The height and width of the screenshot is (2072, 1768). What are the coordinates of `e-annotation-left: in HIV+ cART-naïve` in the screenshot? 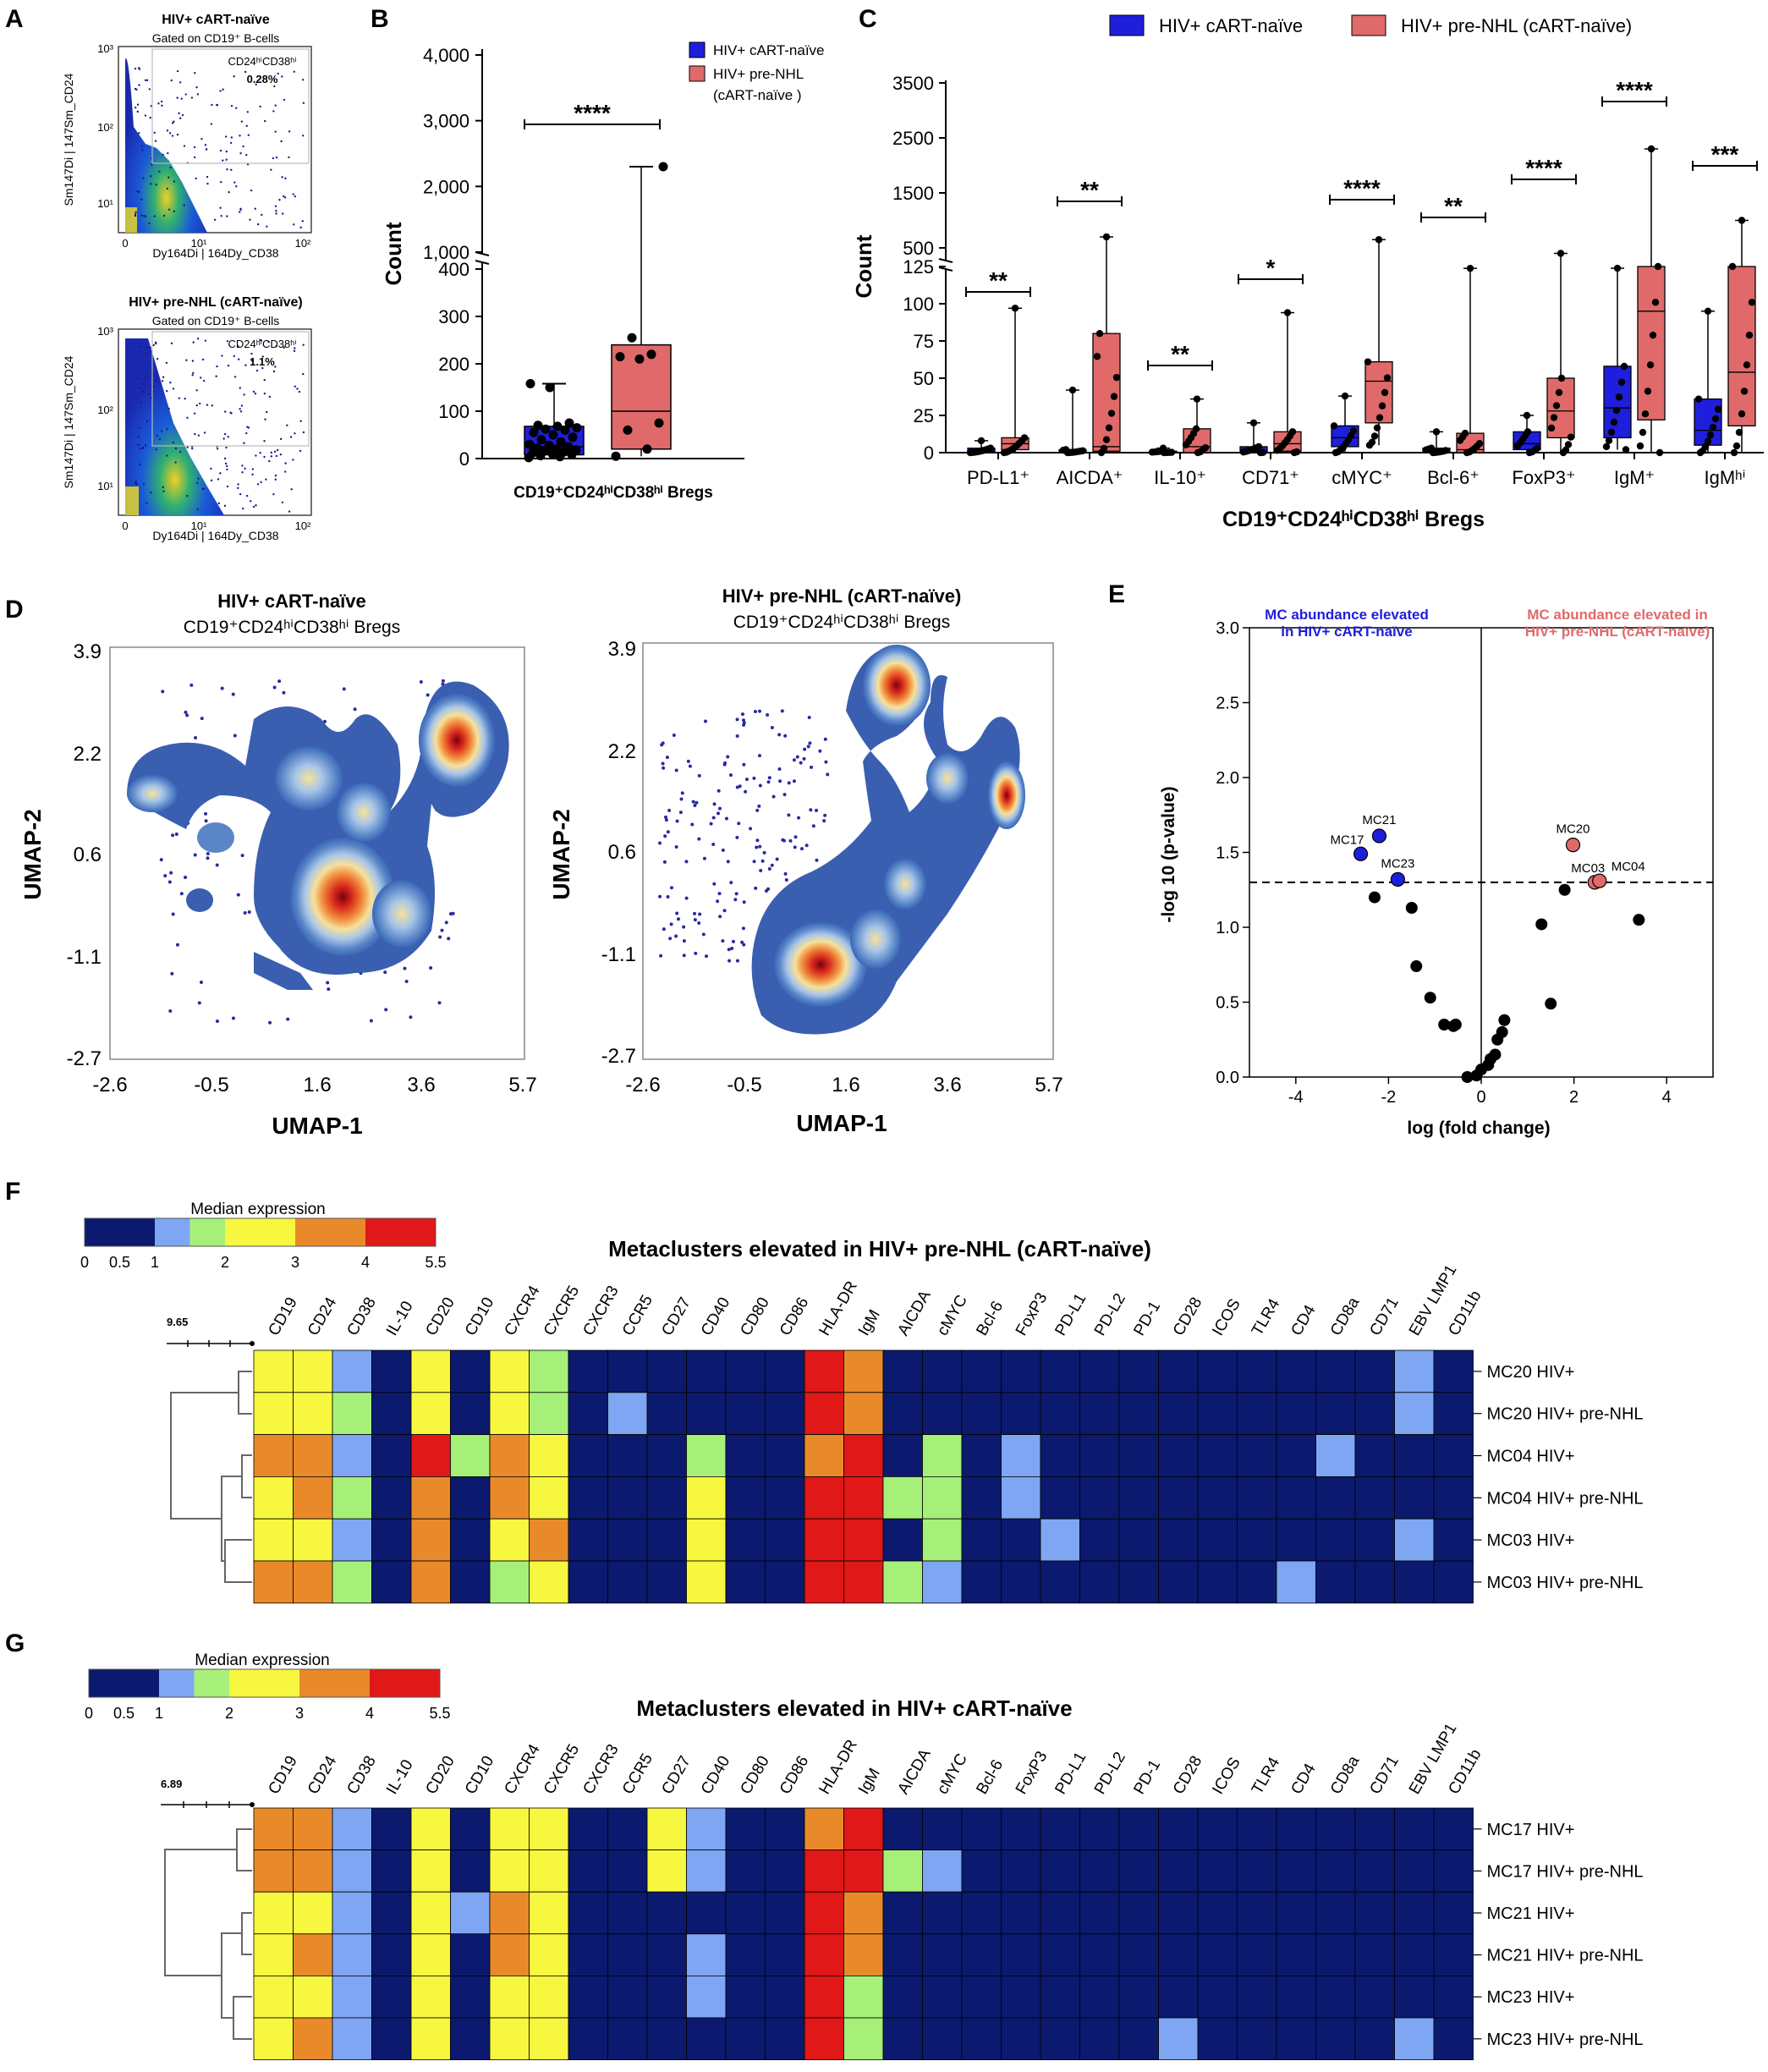 It's located at (1346, 632).